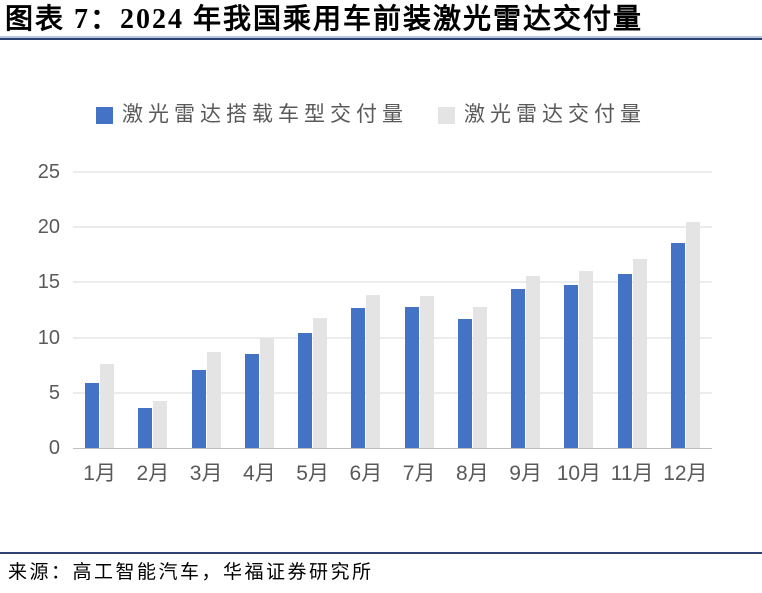  What do you see at coordinates (99, 473) in the screenshot?
I see `x-tick-label: 1月` at bounding box center [99, 473].